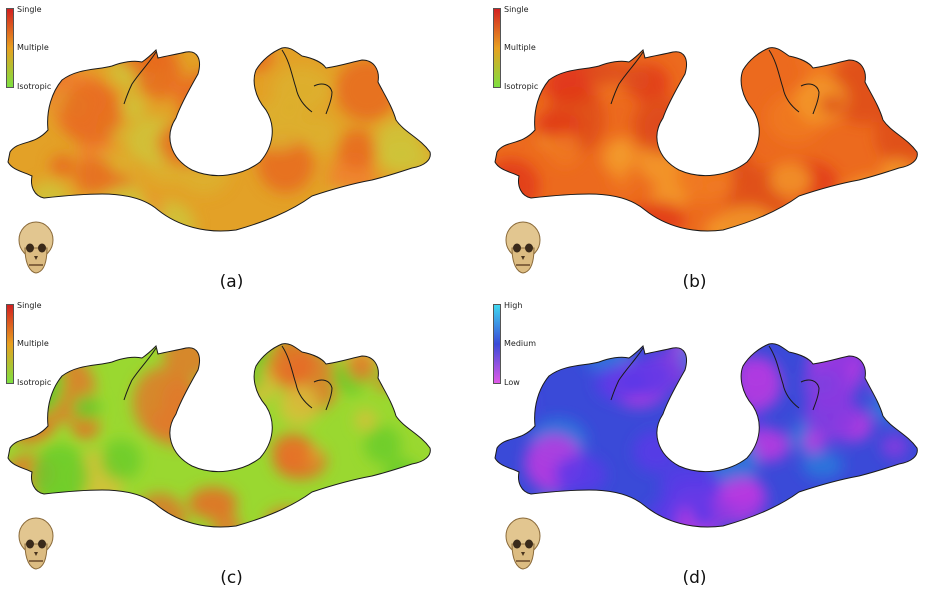 The image size is (927, 592). What do you see at coordinates (231, 282) in the screenshot?
I see `caption-a: (a)` at bounding box center [231, 282].